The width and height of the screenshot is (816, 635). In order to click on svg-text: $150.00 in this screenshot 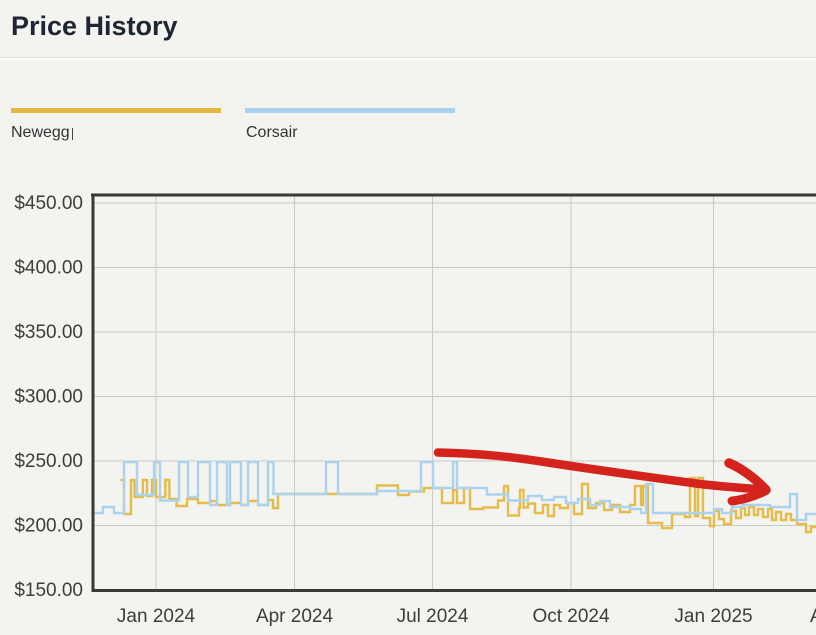, I will do `click(48, 590)`.